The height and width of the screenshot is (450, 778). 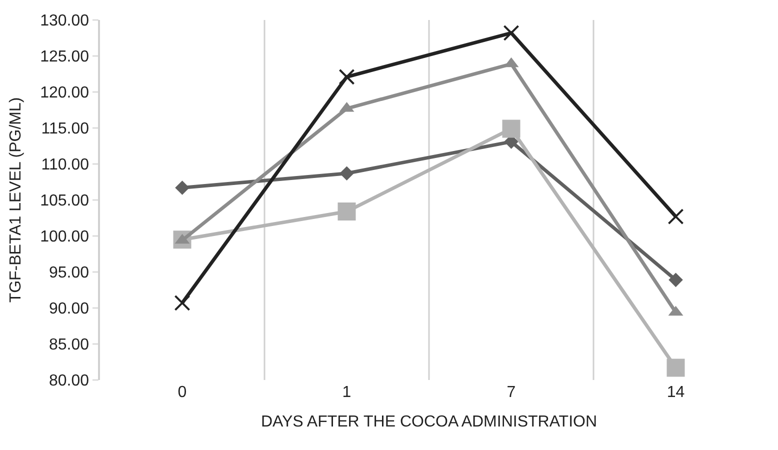 What do you see at coordinates (65, 21) in the screenshot?
I see `y-tick-label: 130.00` at bounding box center [65, 21].